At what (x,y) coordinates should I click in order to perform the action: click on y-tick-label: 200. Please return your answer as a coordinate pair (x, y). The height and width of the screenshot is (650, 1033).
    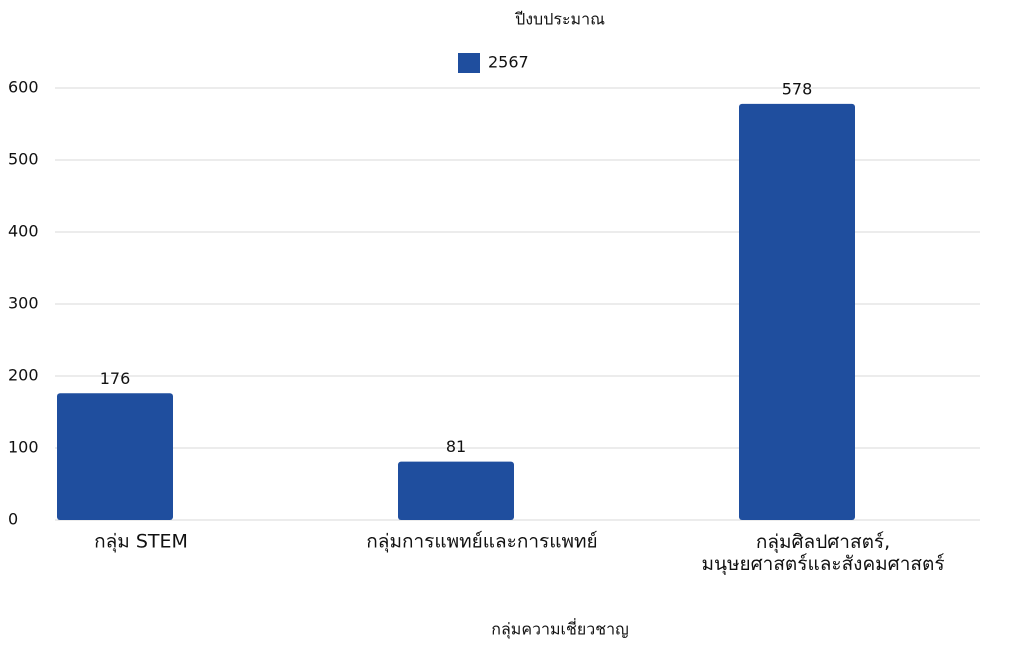
    Looking at the image, I should click on (23, 375).